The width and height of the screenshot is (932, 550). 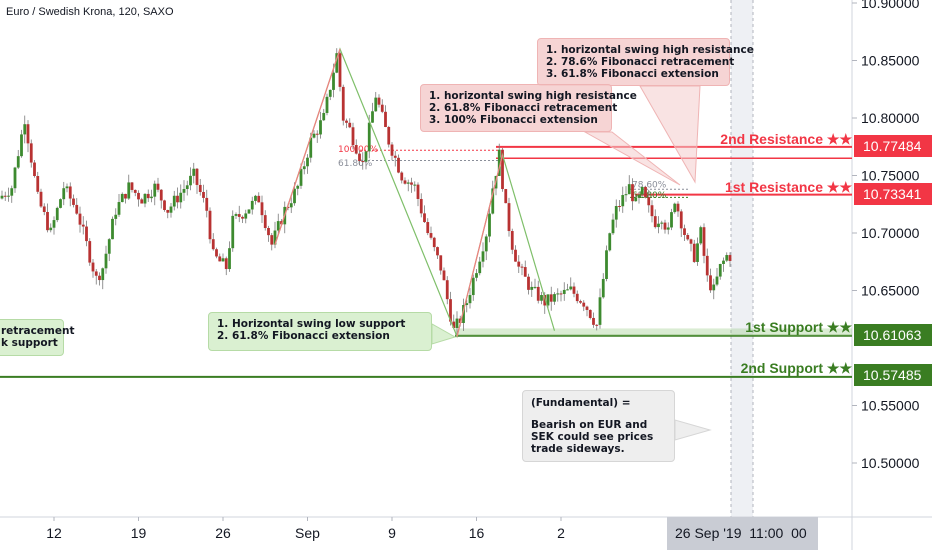 I want to click on x-tick-label: Sep, so click(x=307, y=533).